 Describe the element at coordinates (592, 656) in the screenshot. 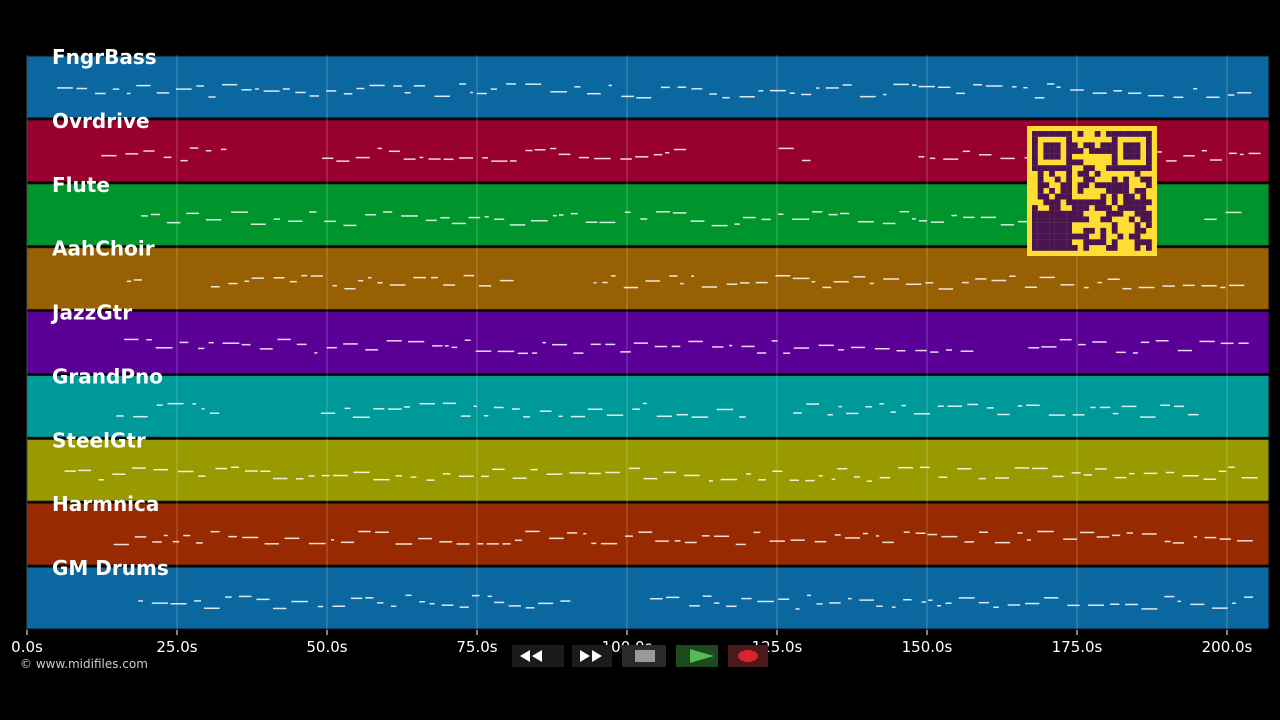

I see `fast-forward-button` at that location.